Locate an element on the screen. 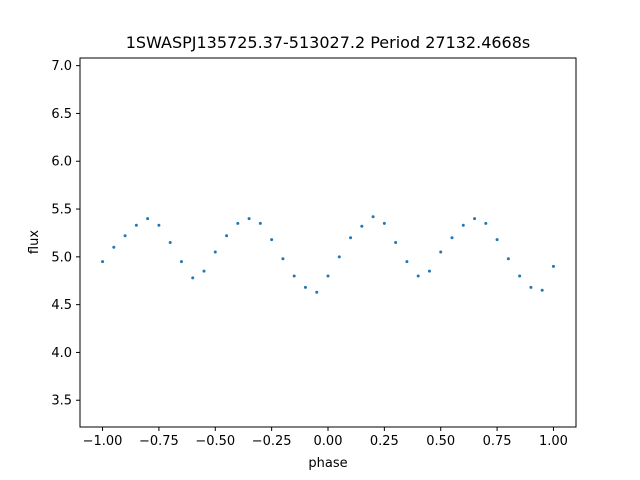 Image resolution: width=640 pixels, height=480 pixels. x-tick-label: −0.50 is located at coordinates (215, 441).